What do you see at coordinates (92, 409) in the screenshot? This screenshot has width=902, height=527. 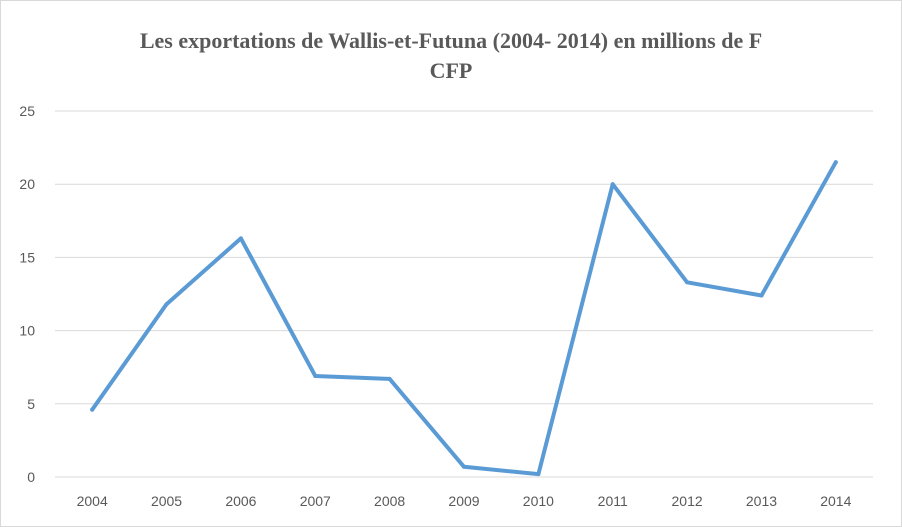 I see `data-point-2004` at bounding box center [92, 409].